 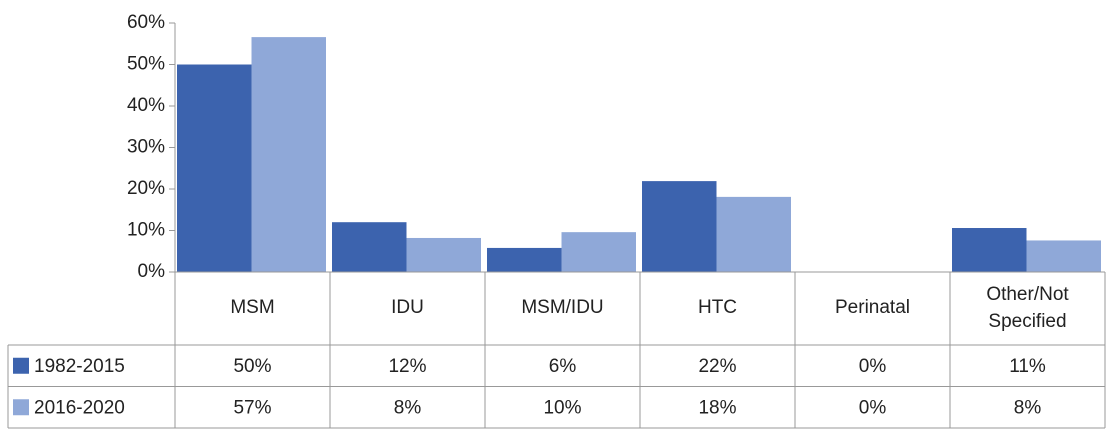 I want to click on x-tick-label-box: MSM, so click(x=252, y=308).